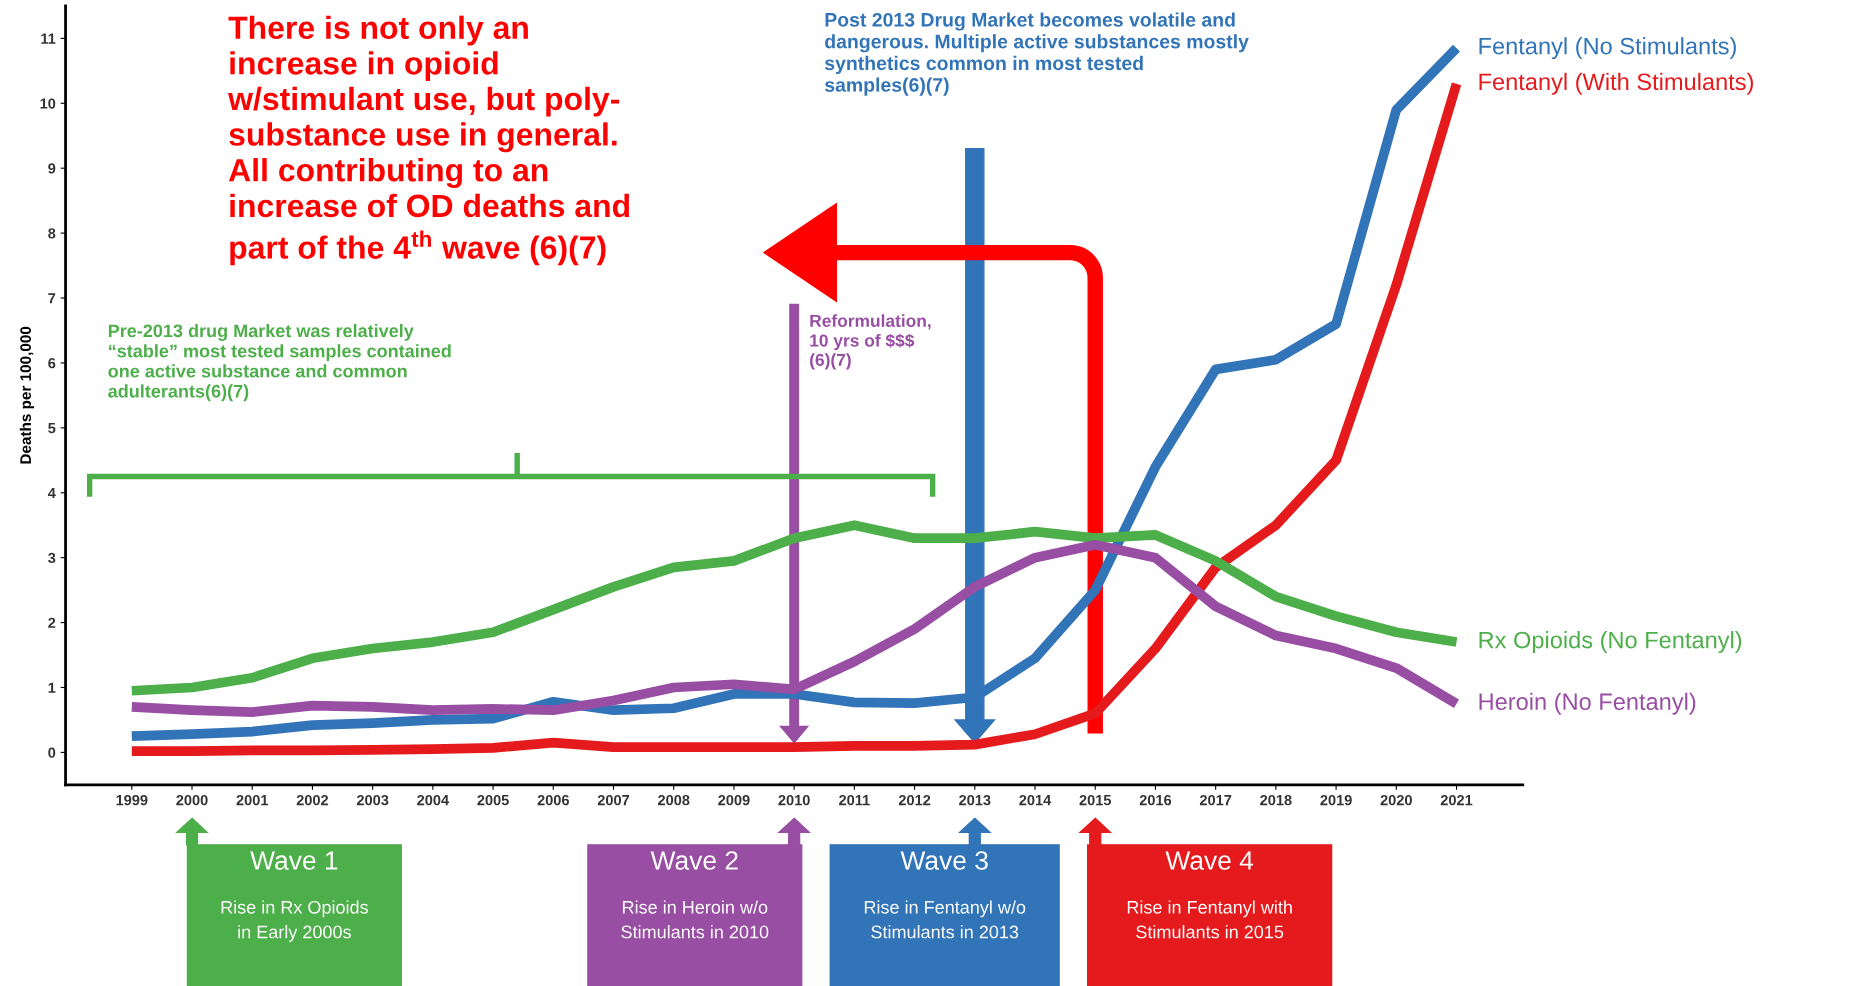 Image resolution: width=1873 pixels, height=986 pixels. What do you see at coordinates (428, 140) in the screenshot?
I see `text: There is not only an increase in opioid w/stimulant use, but poly- substance use in general. All contributing to an increase of OD deaths and part of the 4$^{th}$ wave (6)(7)` at bounding box center [428, 140].